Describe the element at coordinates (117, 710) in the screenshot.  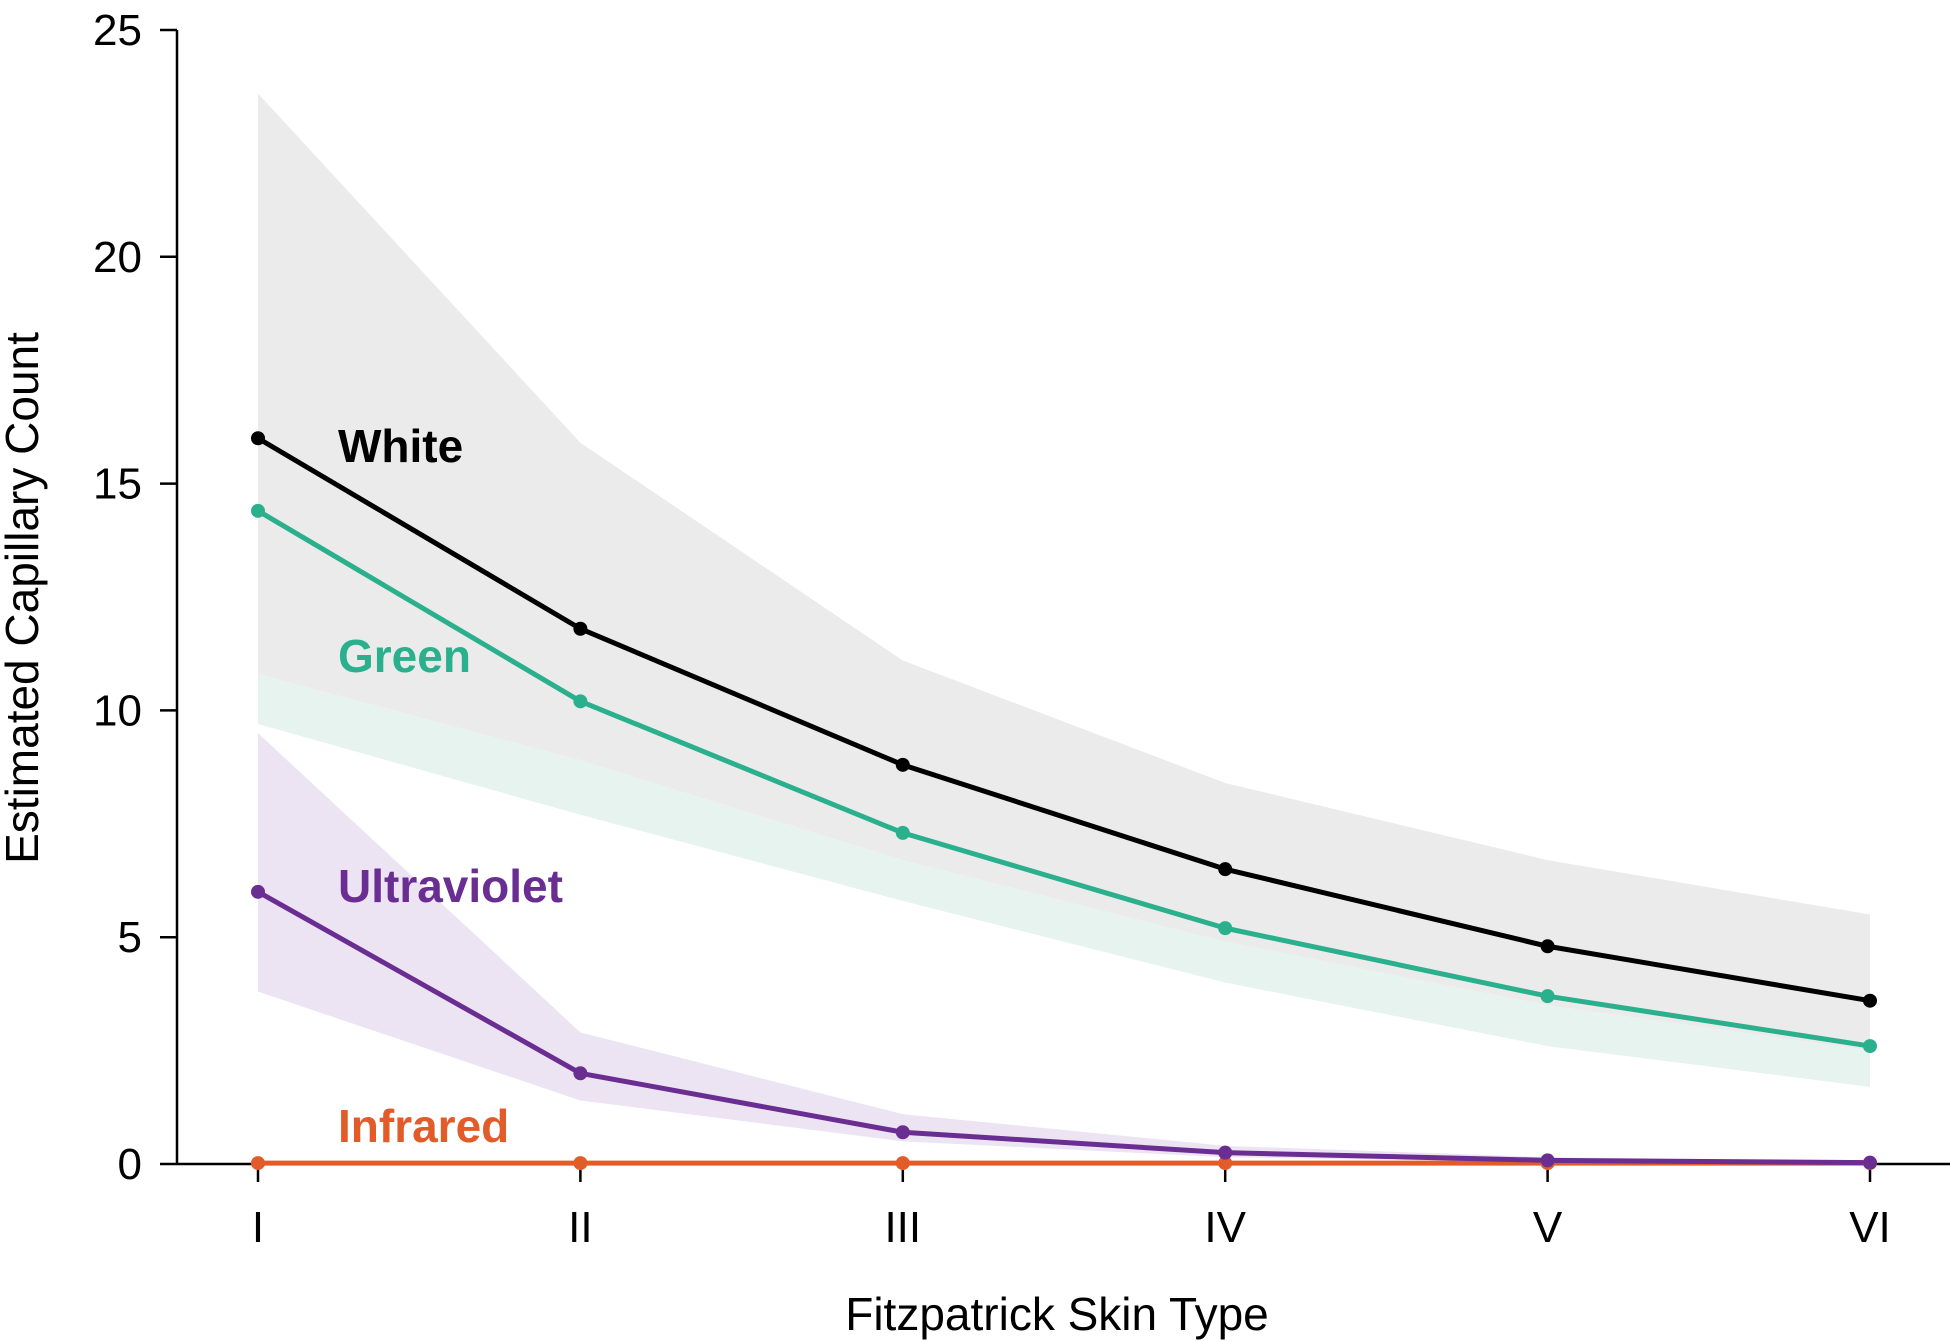
I see `y-tick-label: 10` at that location.